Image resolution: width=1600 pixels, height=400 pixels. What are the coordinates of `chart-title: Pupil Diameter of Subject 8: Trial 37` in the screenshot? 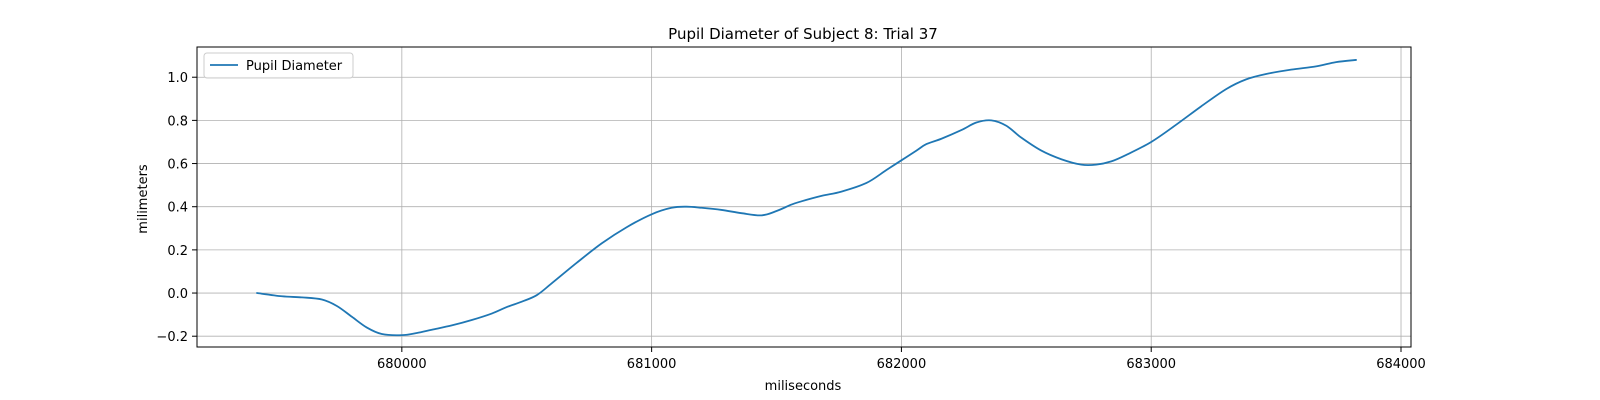 It's located at (803, 34).